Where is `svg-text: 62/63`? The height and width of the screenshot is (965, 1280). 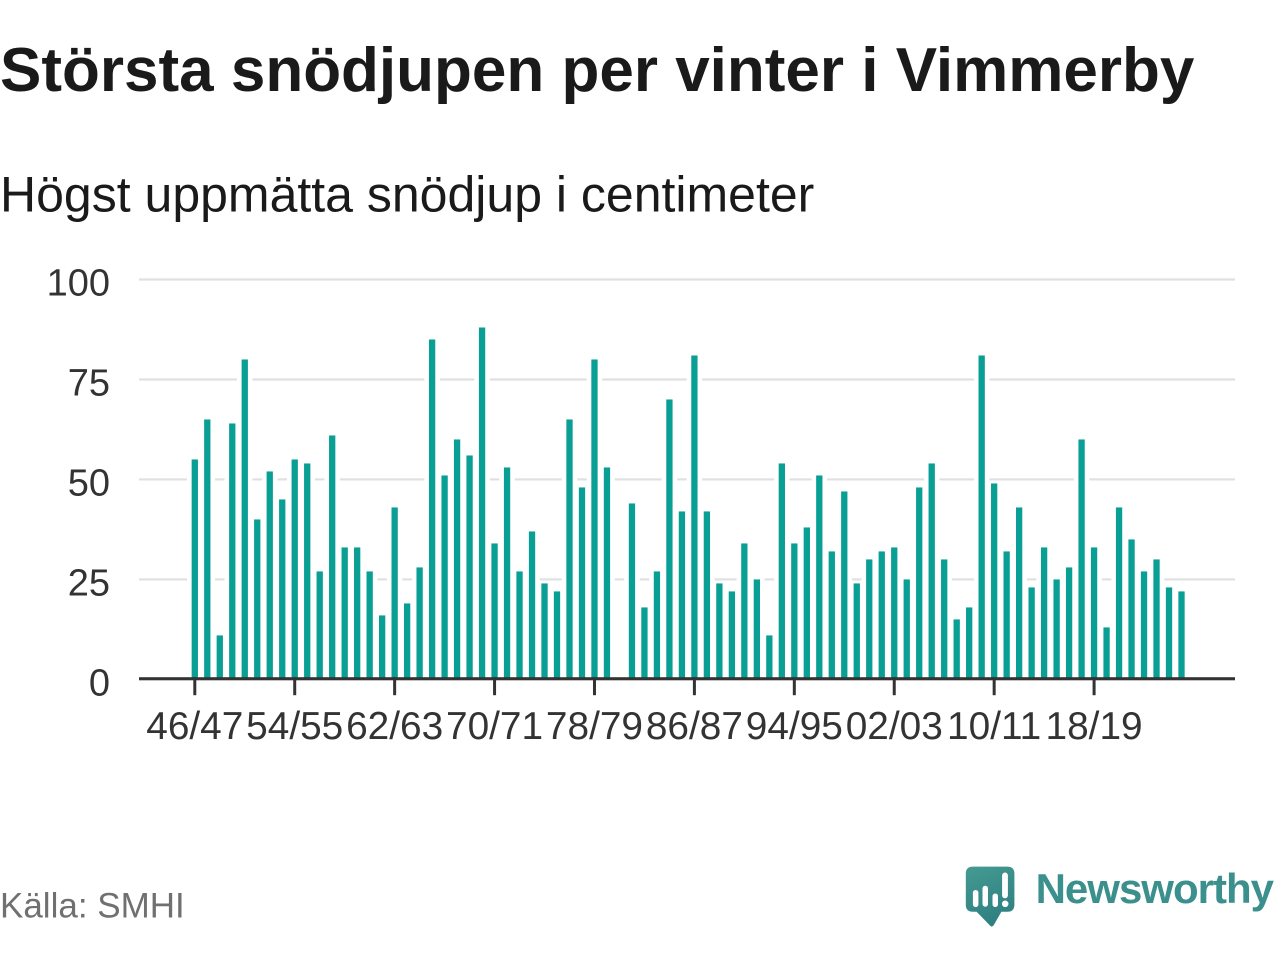
svg-text: 62/63 is located at coordinates (394, 726).